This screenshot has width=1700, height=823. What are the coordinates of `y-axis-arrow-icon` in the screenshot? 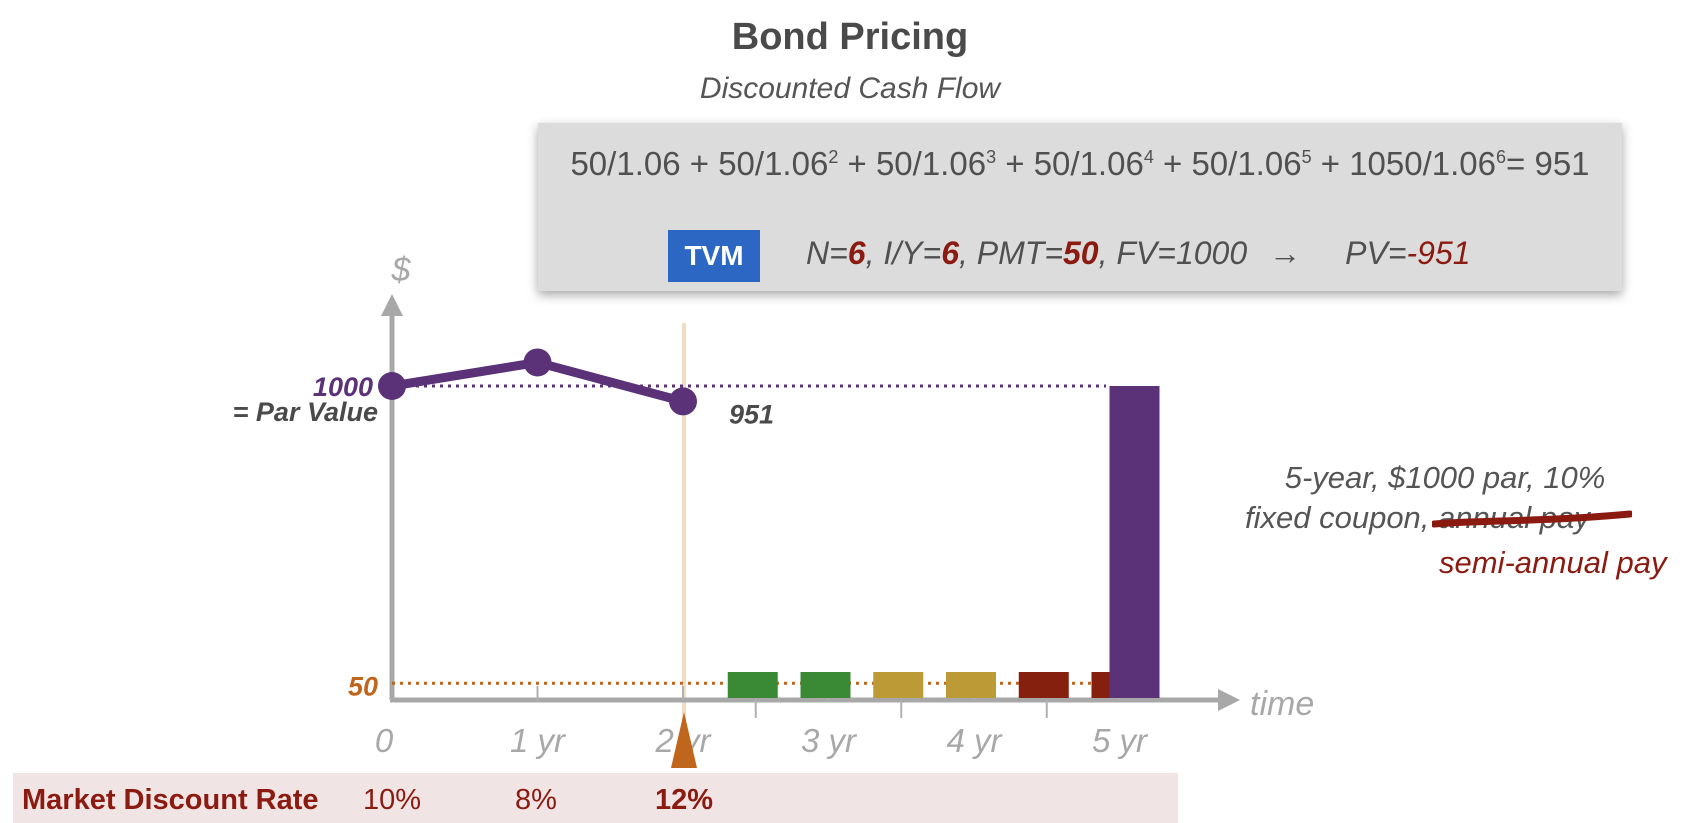 It's located at (392, 305).